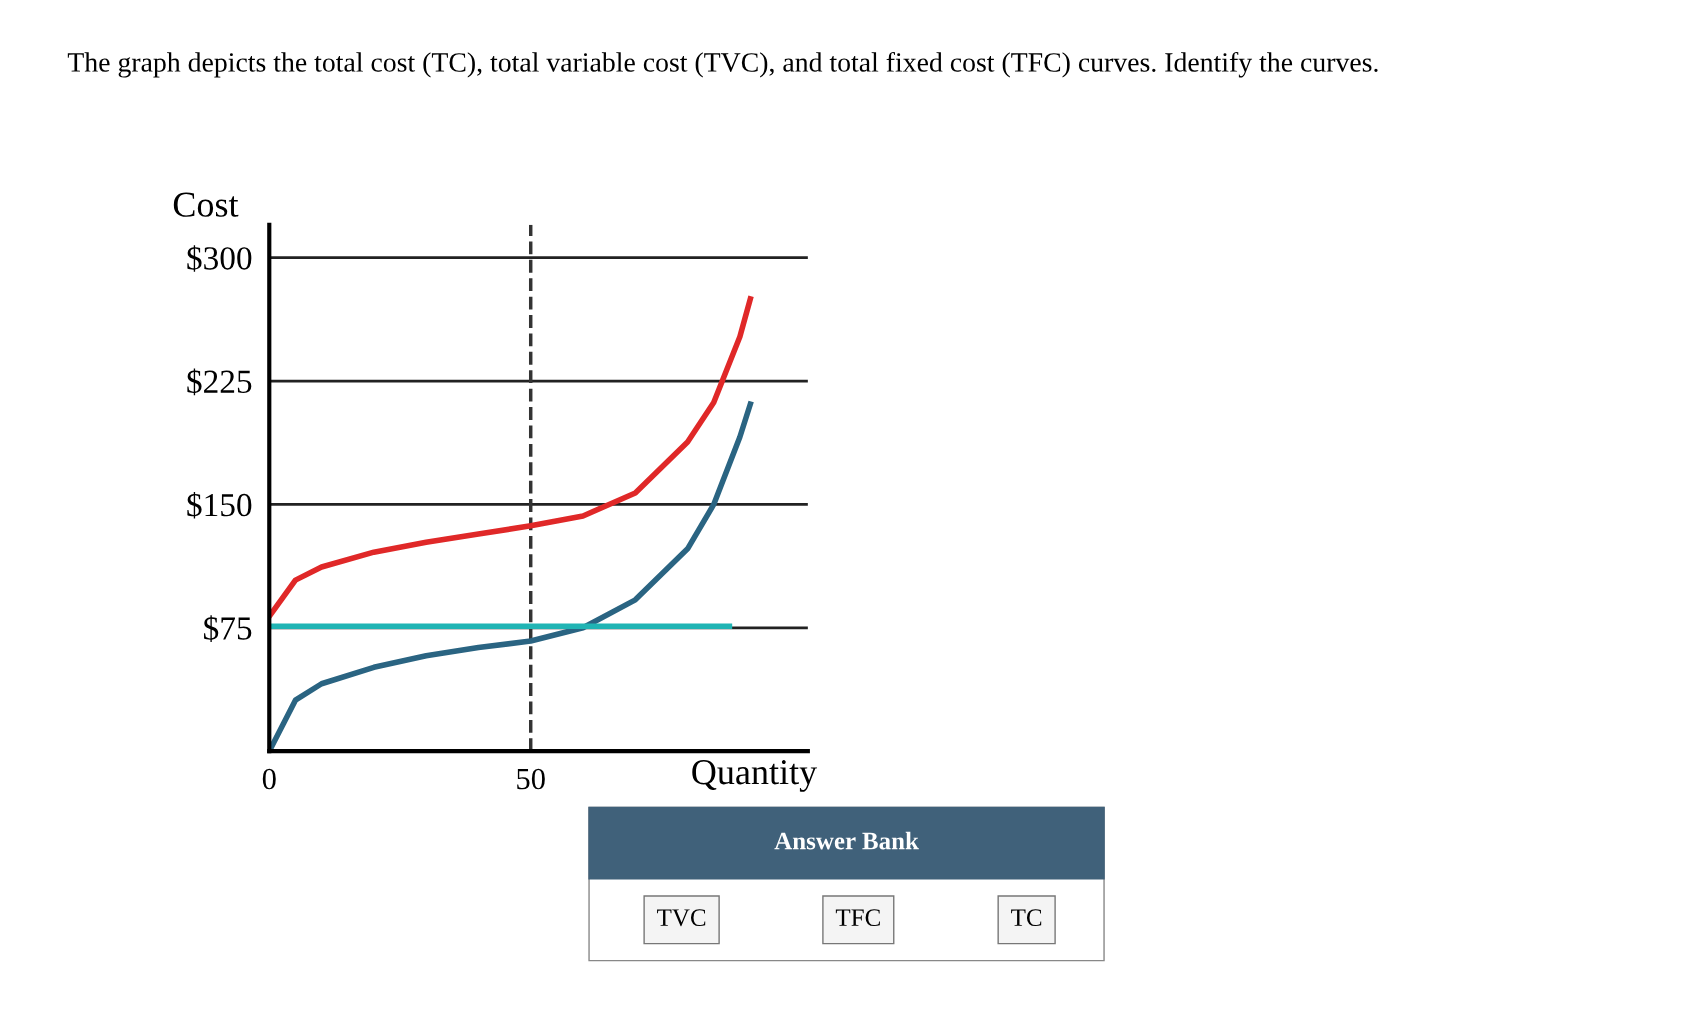 This screenshot has height=1022, width=1683. Describe the element at coordinates (531, 779) in the screenshot. I see `x-tick-label: 50` at that location.